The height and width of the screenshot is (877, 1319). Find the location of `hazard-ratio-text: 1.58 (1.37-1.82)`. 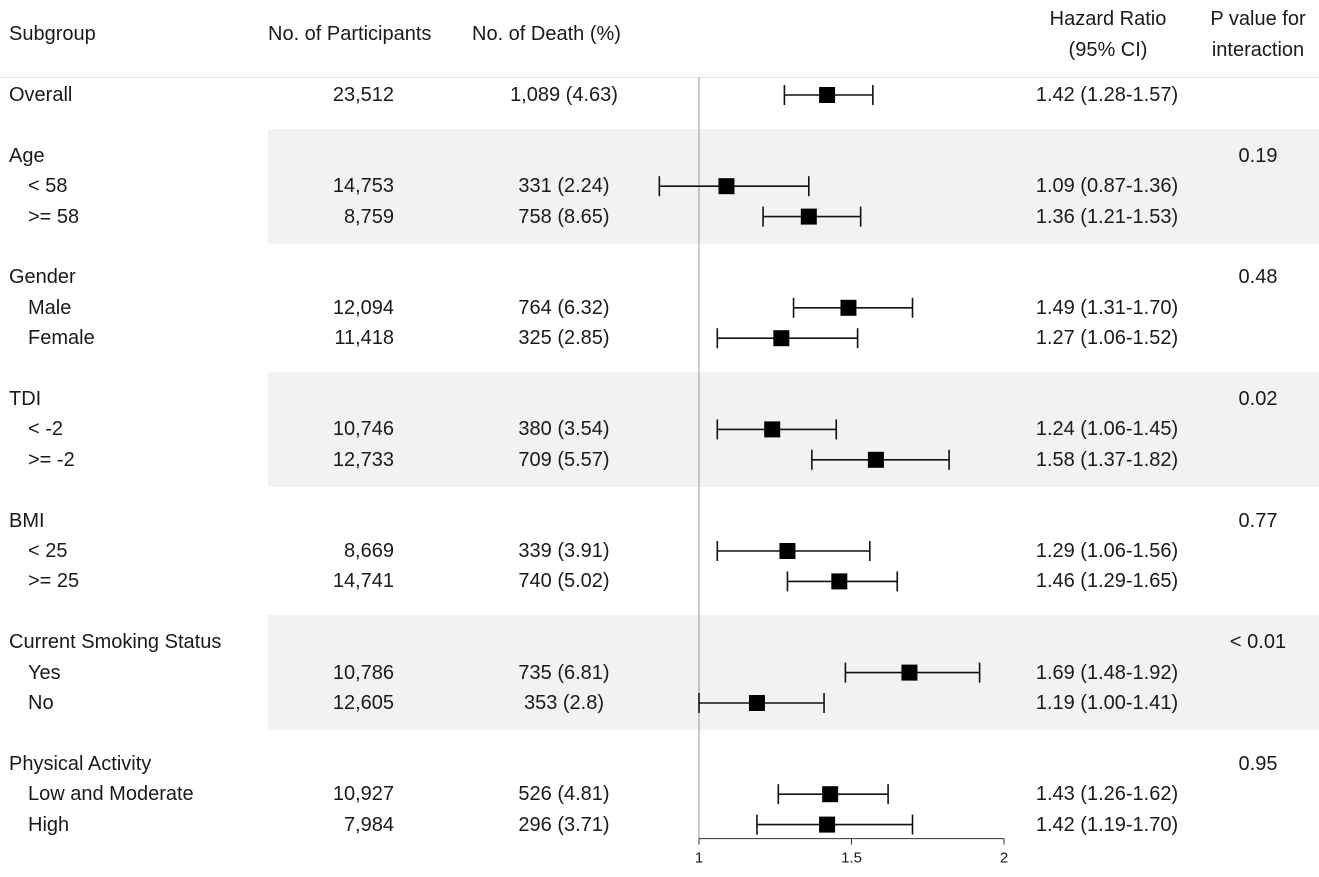

hazard-ratio-text: 1.58 (1.37-1.82) is located at coordinates (1107, 459).